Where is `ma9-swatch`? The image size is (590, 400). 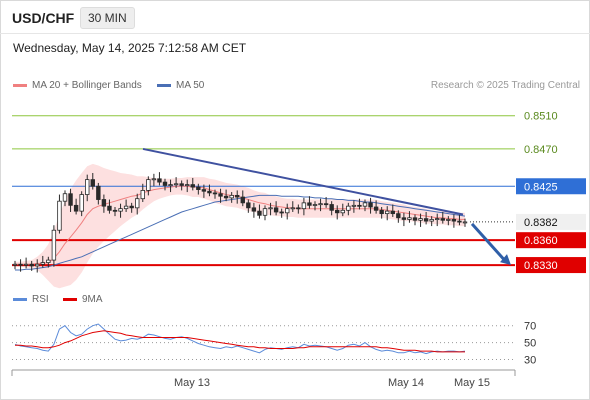 ma9-swatch is located at coordinates (70, 299).